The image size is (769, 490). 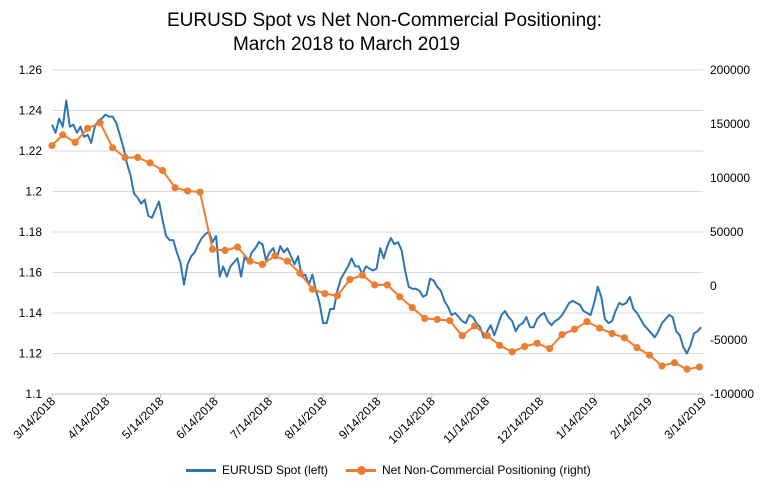 I want to click on chart-subtitle: March 2018 to March 2019, so click(x=346, y=44).